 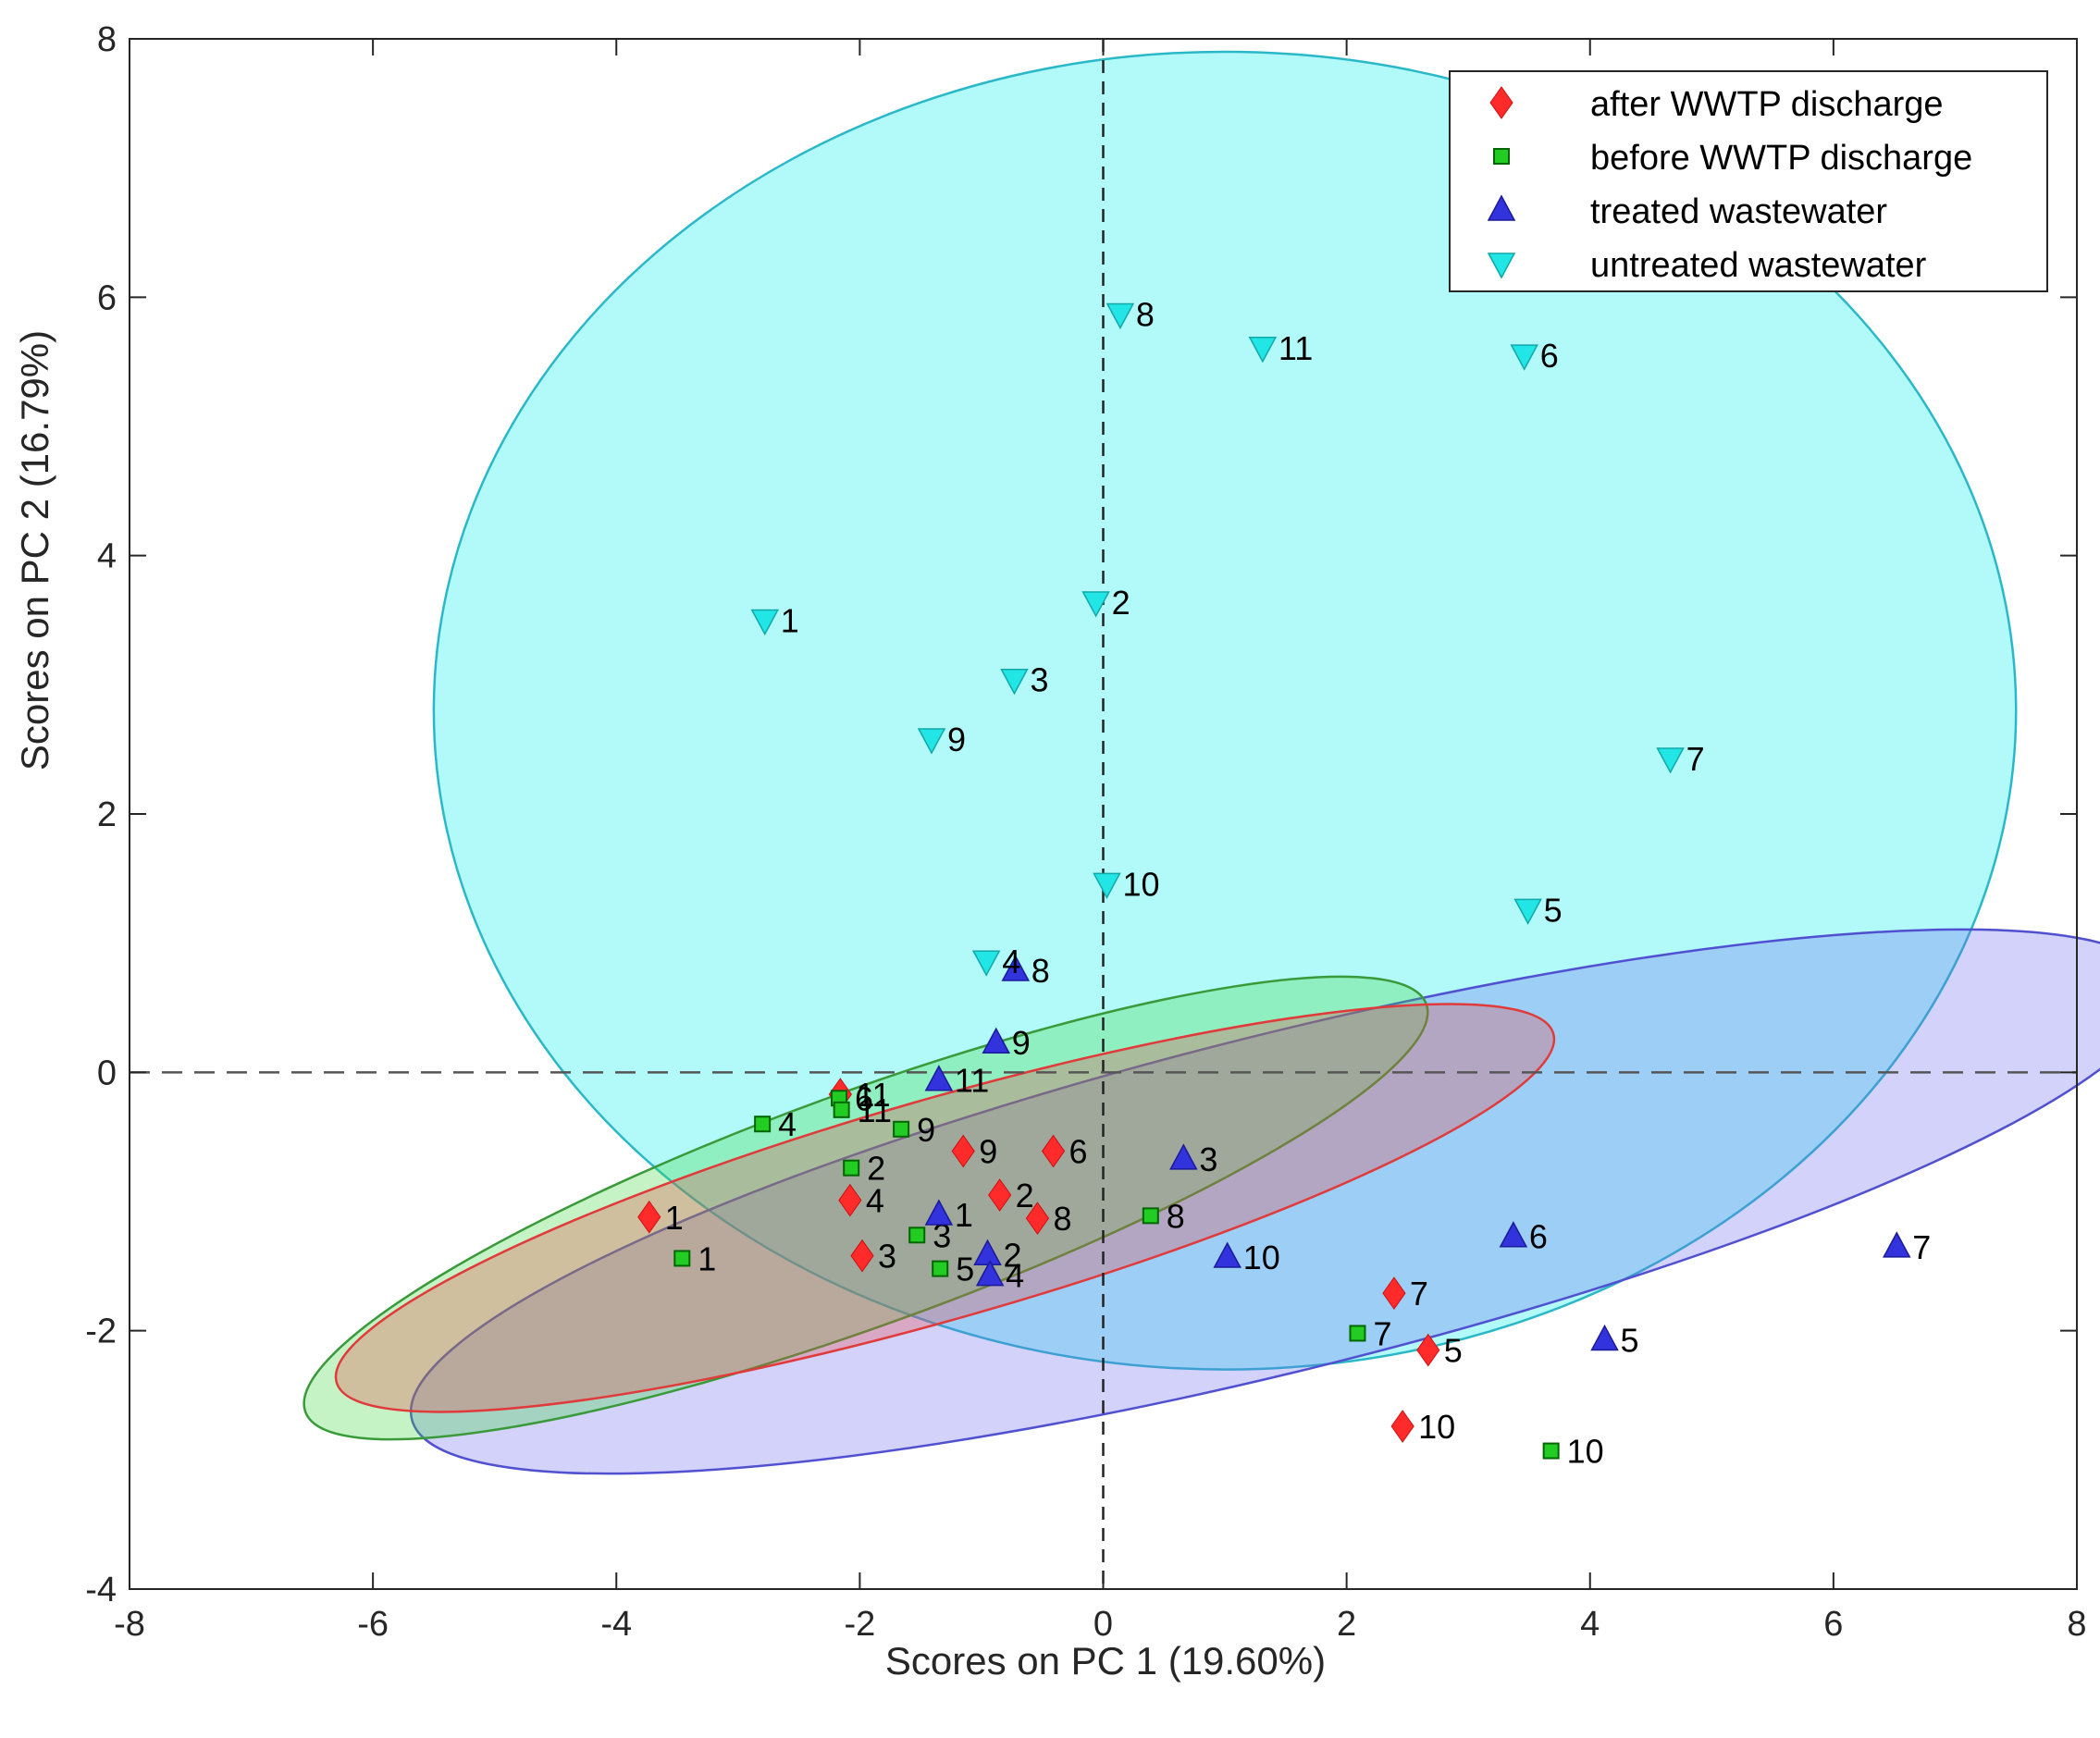 I want to click on treated-wastewater-point-label-10: 10, so click(x=1261, y=1257).